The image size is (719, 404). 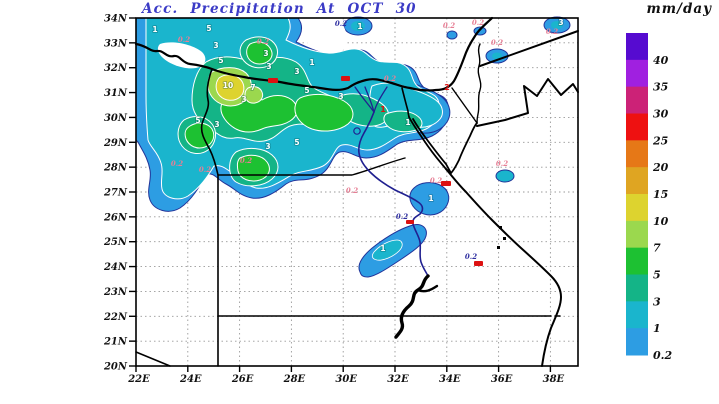 I want to click on lat-label: 25N, so click(x=115, y=242).